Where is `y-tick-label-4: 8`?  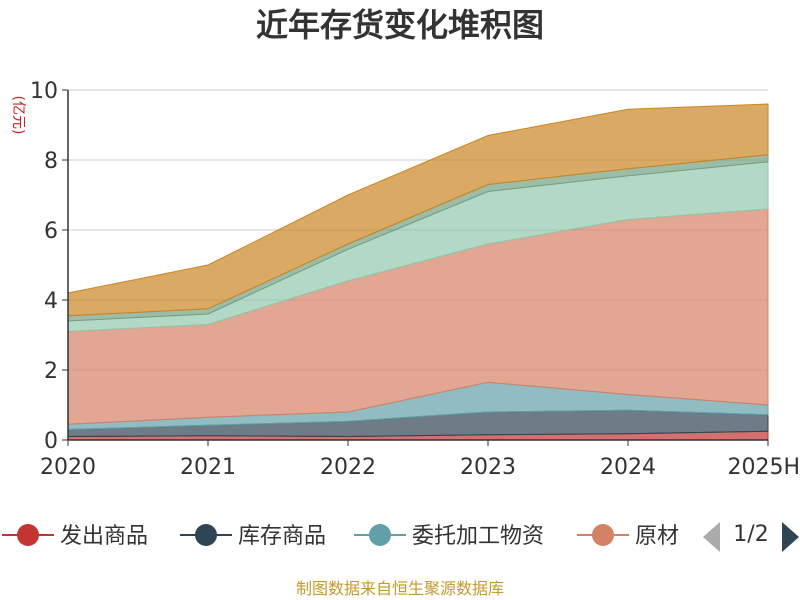 y-tick-label-4: 8 is located at coordinates (51, 161).